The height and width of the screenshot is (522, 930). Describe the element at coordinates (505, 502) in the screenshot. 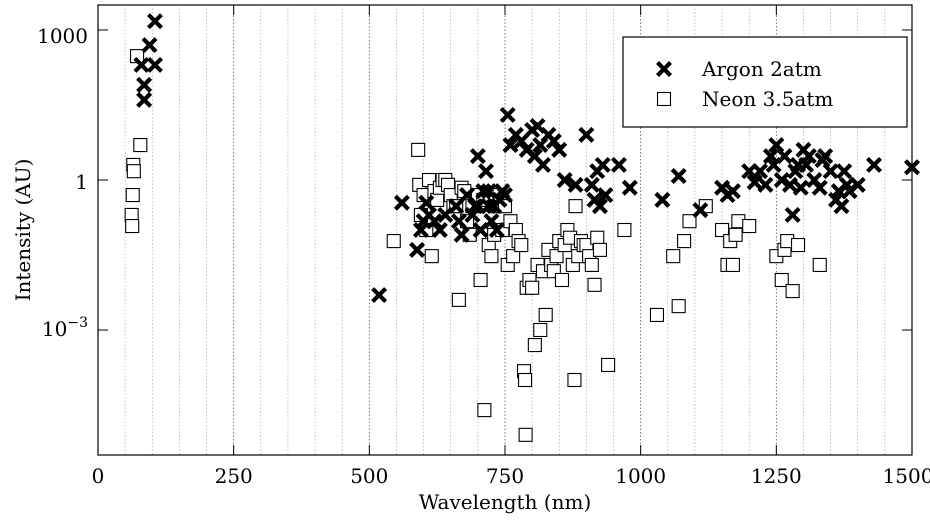

I see `x-axis-title: Wavelength (nm)` at that location.